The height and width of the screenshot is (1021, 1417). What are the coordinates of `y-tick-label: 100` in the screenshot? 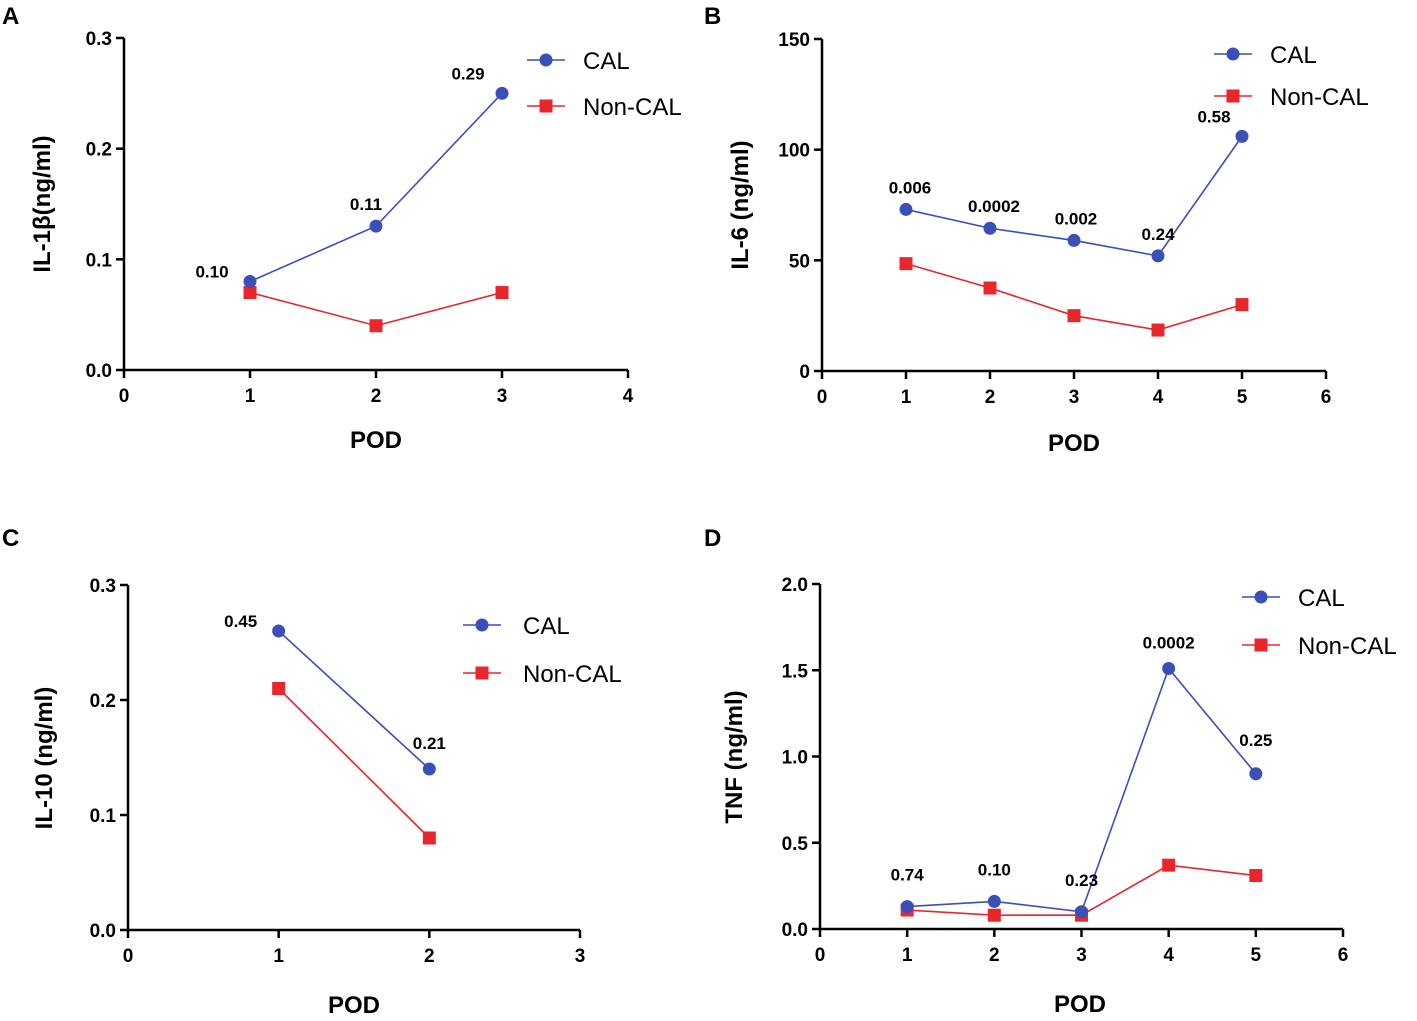 It's located at (794, 151).